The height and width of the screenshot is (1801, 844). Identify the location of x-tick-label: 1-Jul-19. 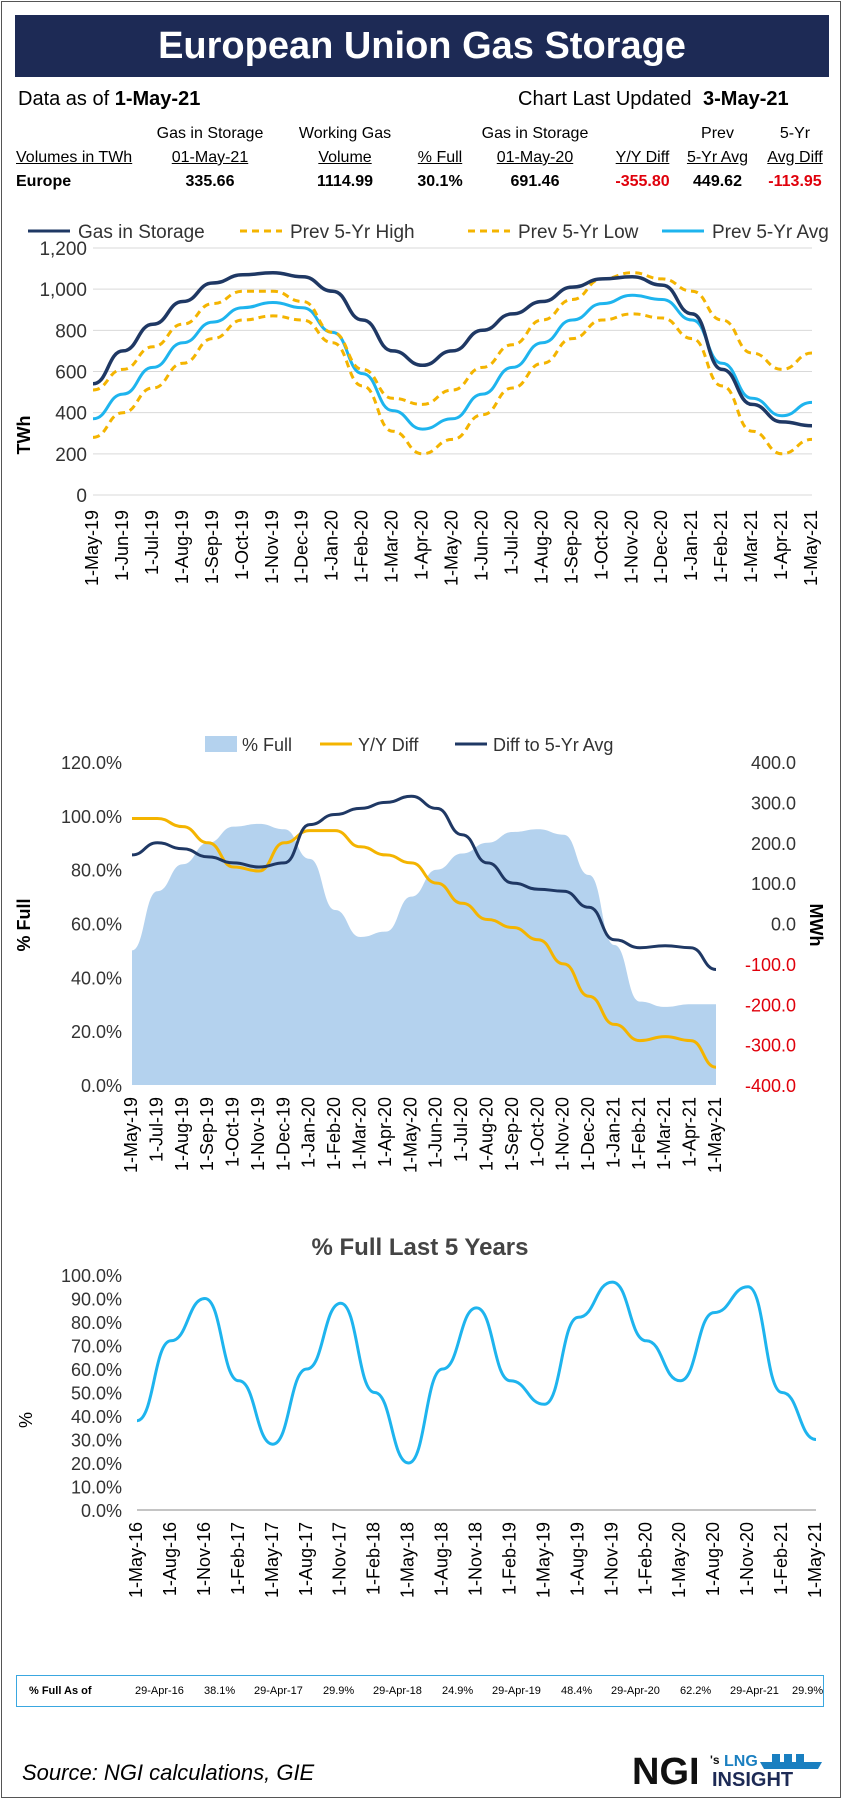
(152, 542).